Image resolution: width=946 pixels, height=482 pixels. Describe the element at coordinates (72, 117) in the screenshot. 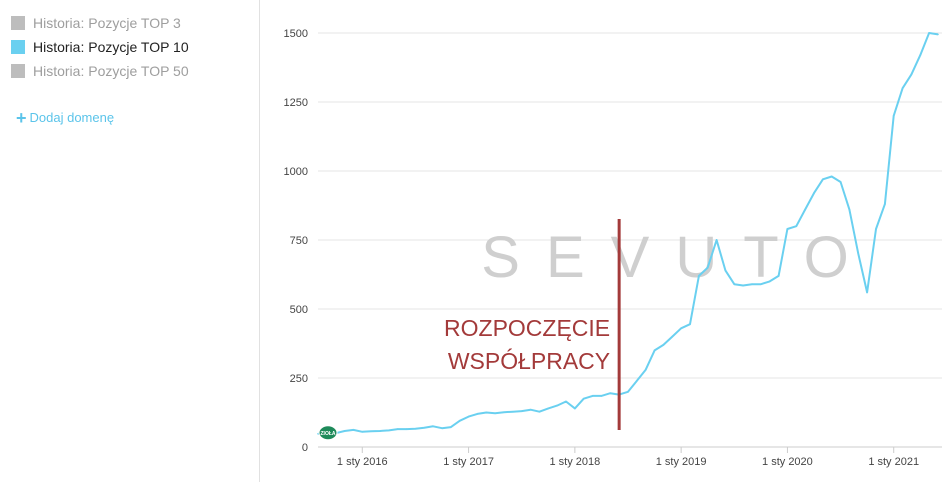

I see `add-domain-label: Dodaj domenę` at that location.